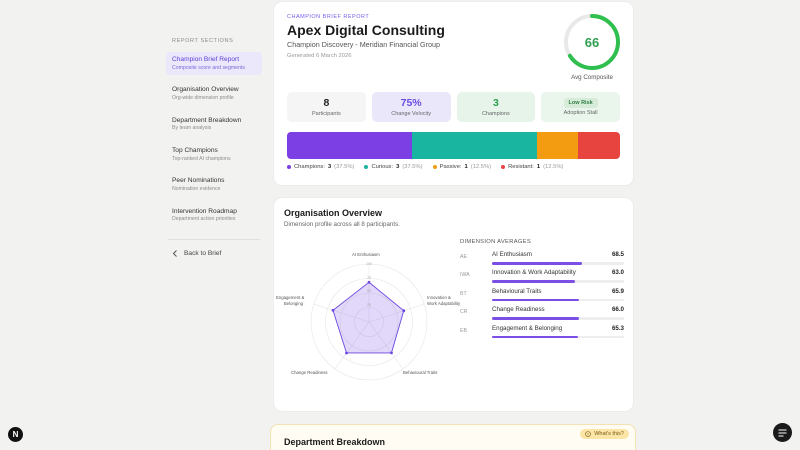  I want to click on back-to-brief-link: Back to Brief, so click(214, 253).